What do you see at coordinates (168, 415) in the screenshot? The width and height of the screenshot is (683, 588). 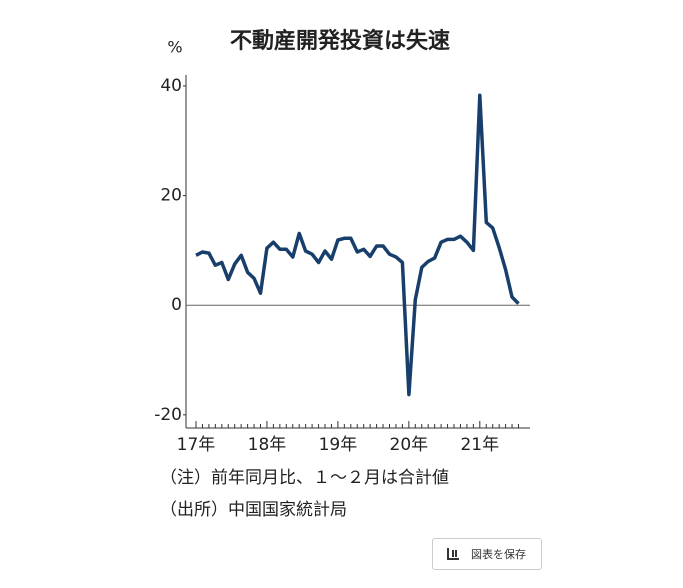 I see `y-tick-label: -20` at bounding box center [168, 415].